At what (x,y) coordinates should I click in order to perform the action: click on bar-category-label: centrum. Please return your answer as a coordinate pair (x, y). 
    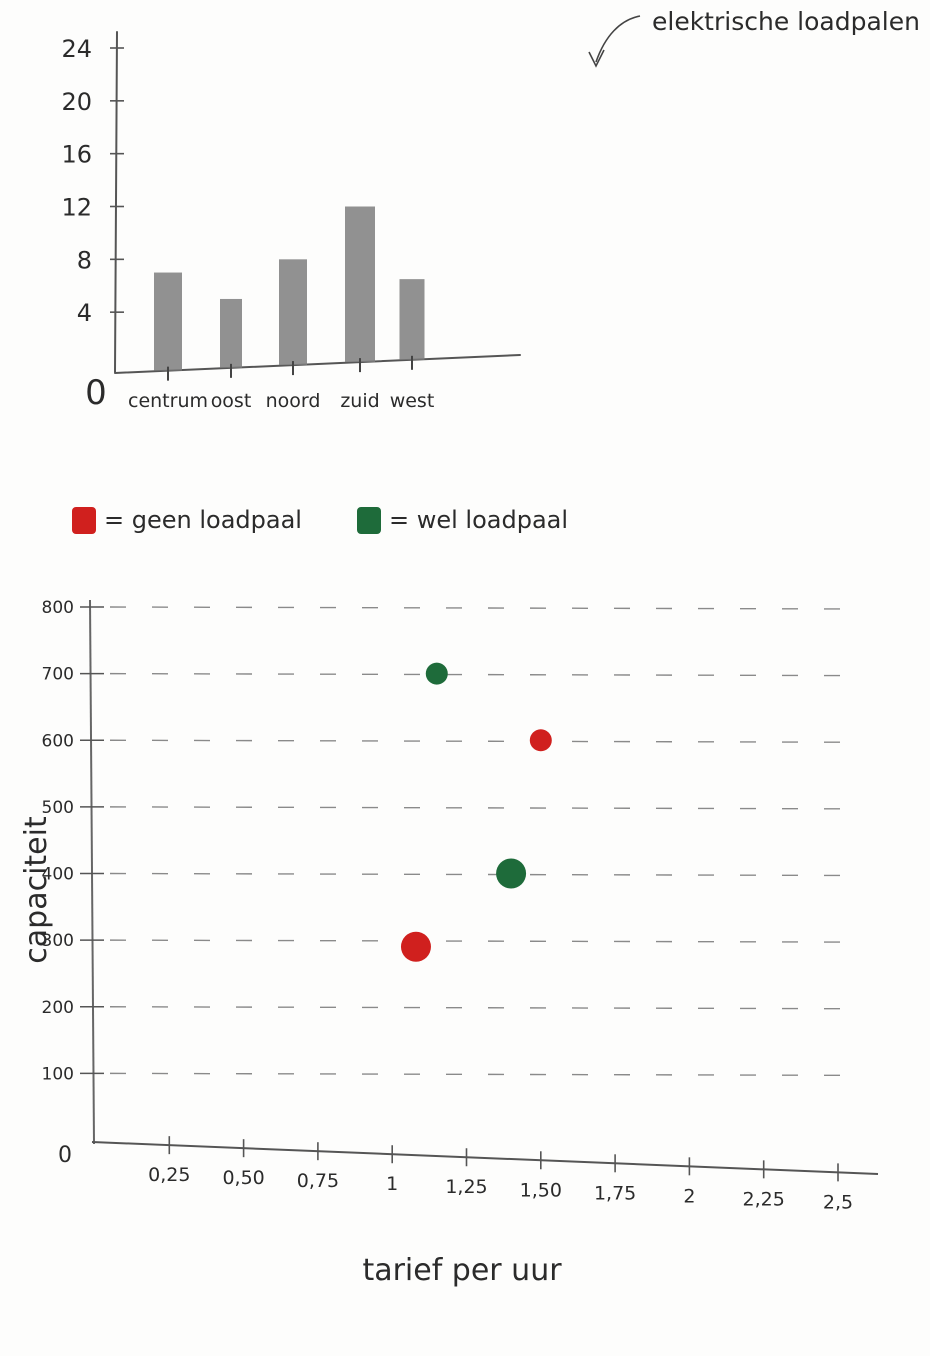
    Looking at the image, I should click on (168, 401).